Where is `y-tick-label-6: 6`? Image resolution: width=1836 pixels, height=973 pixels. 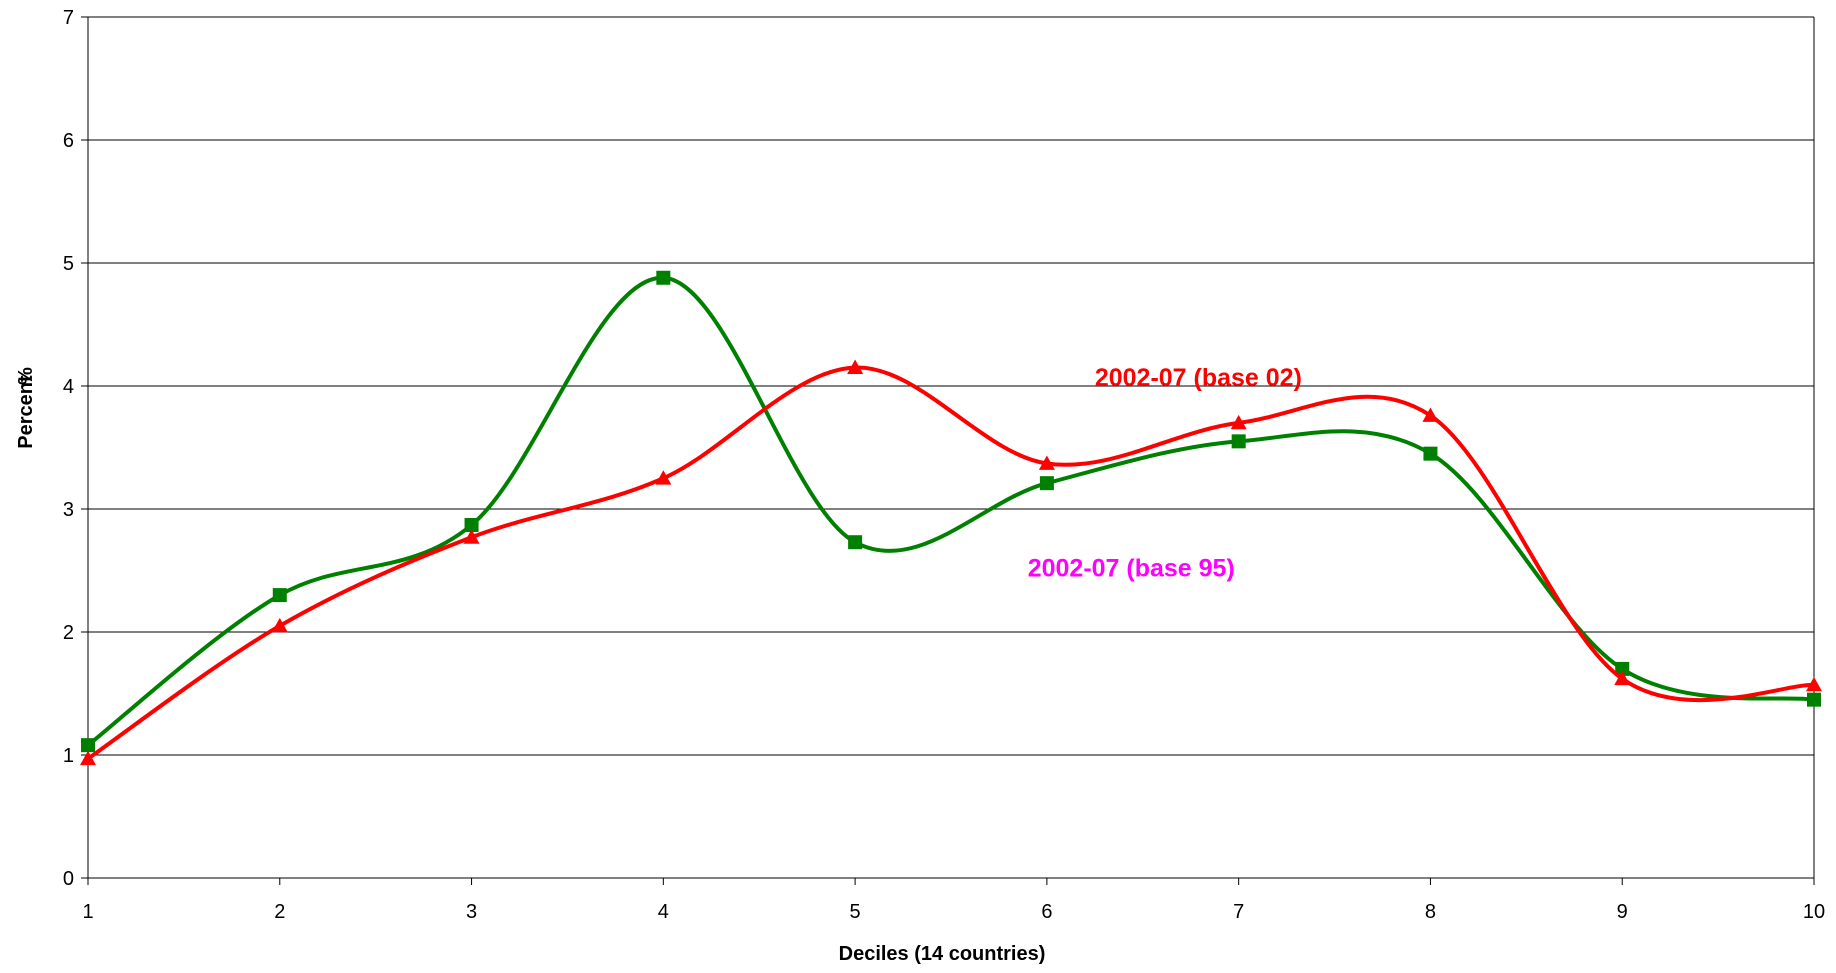
y-tick-label-6: 6 is located at coordinates (68, 141).